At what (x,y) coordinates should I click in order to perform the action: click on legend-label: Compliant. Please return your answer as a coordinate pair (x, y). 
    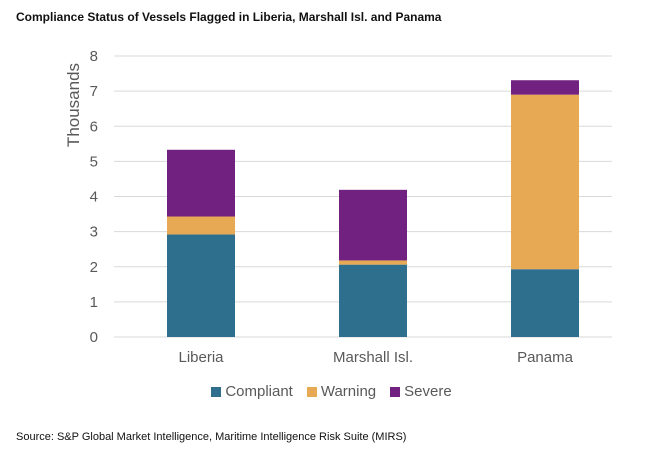
    Looking at the image, I should click on (259, 391).